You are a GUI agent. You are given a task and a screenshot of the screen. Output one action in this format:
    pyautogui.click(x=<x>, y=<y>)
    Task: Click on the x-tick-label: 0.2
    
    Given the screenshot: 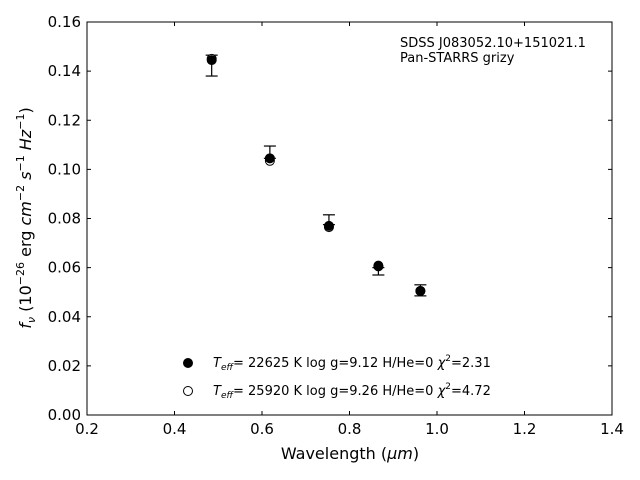 What is the action you would take?
    pyautogui.click(x=87, y=429)
    